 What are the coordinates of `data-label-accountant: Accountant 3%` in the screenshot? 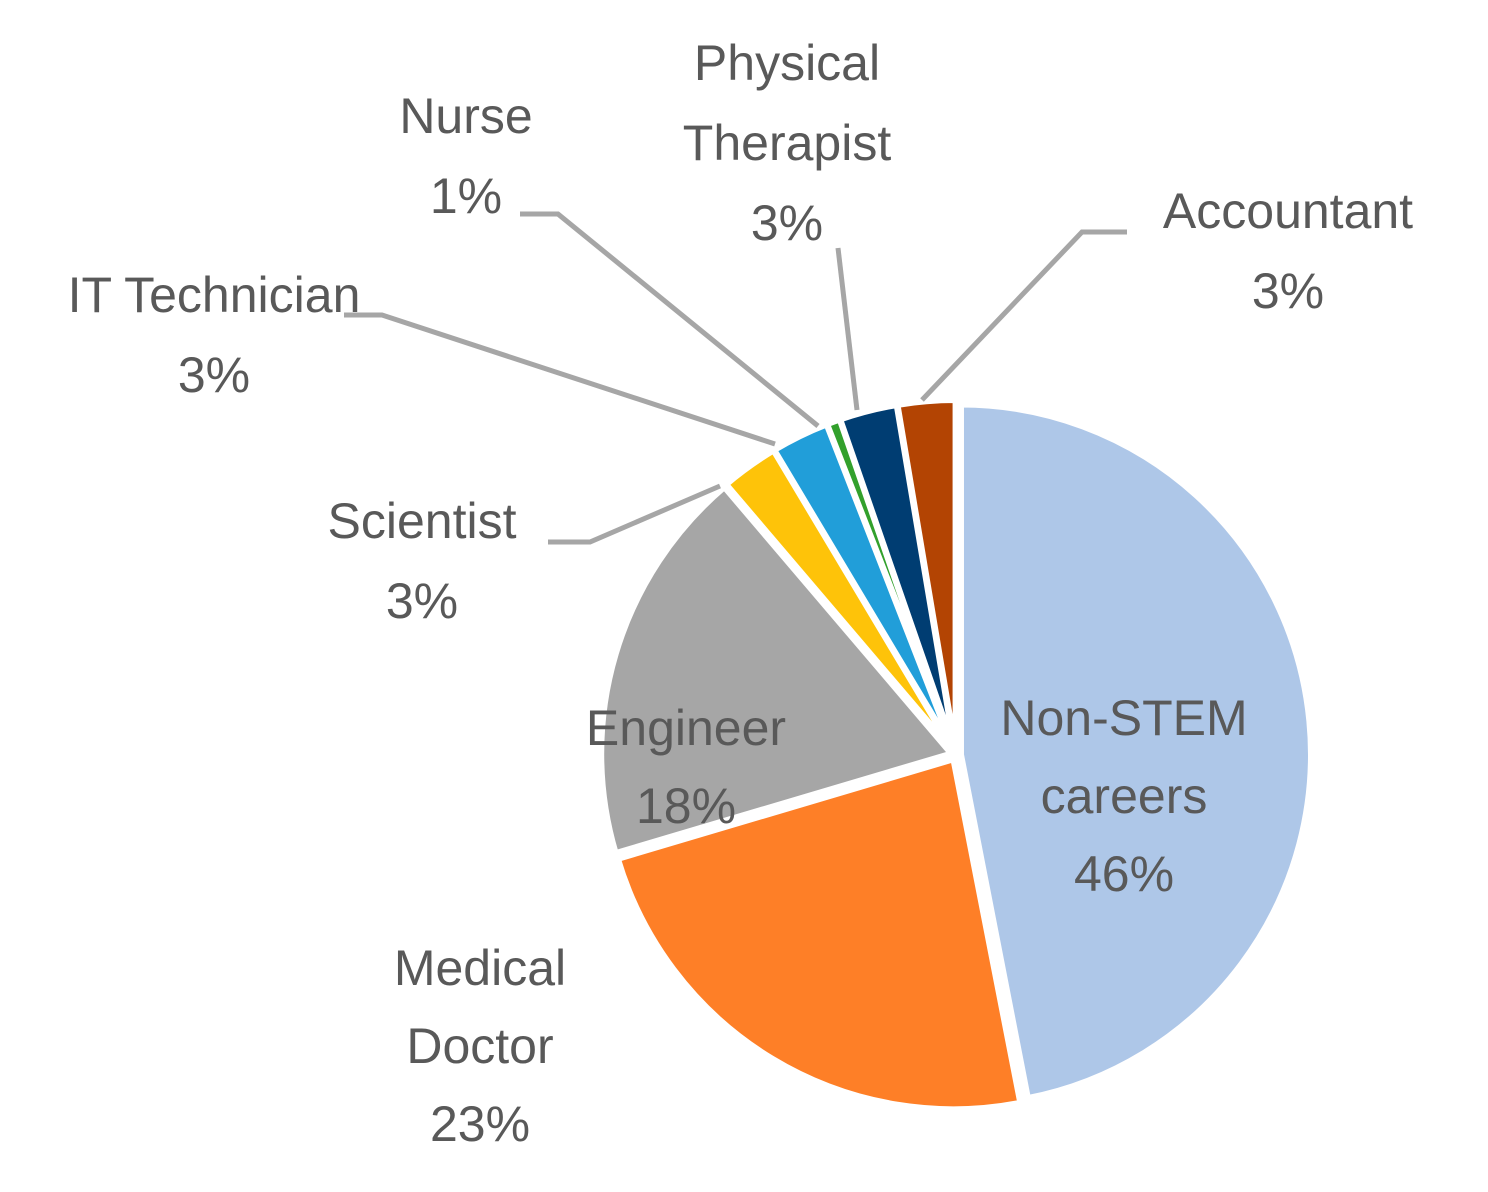 It's located at (1288, 251).